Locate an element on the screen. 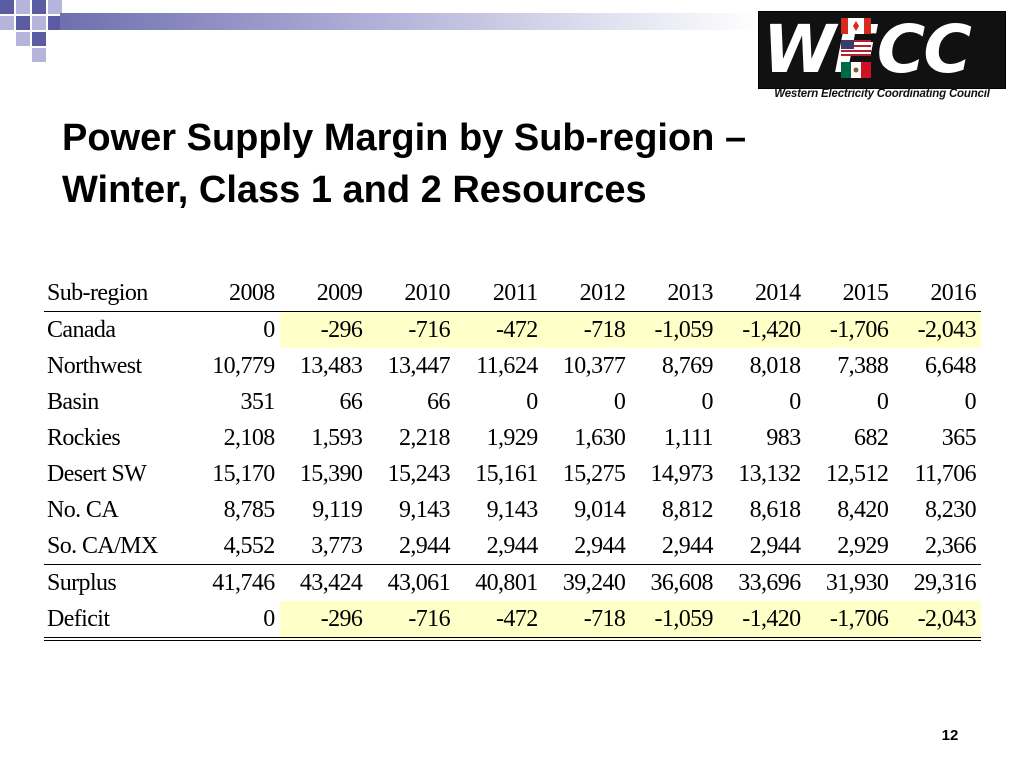 The width and height of the screenshot is (1024, 768). table-cell: 682 is located at coordinates (871, 437).